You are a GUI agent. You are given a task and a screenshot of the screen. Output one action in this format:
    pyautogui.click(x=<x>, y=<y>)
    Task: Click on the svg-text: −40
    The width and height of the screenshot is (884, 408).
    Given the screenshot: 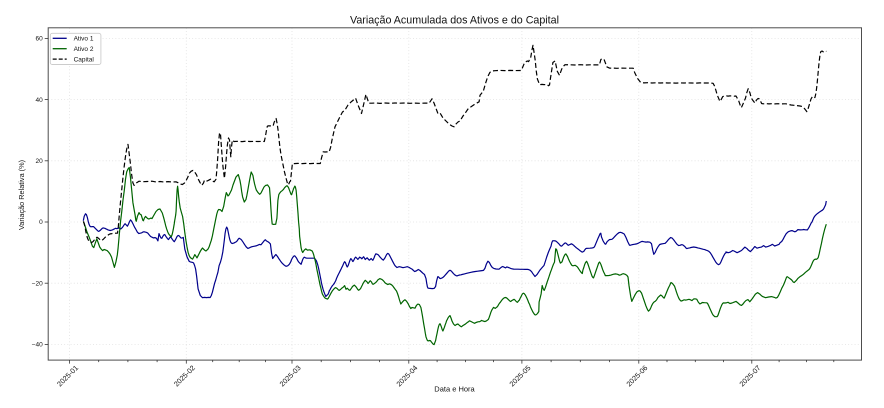 What is the action you would take?
    pyautogui.click(x=37, y=345)
    